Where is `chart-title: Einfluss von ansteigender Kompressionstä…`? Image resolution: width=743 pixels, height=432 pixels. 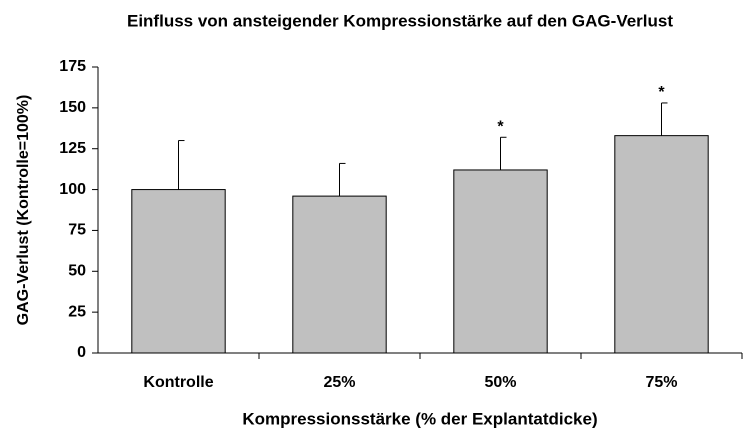 chart-title: Einfluss von ansteigender Kompressionstä… is located at coordinates (400, 20).